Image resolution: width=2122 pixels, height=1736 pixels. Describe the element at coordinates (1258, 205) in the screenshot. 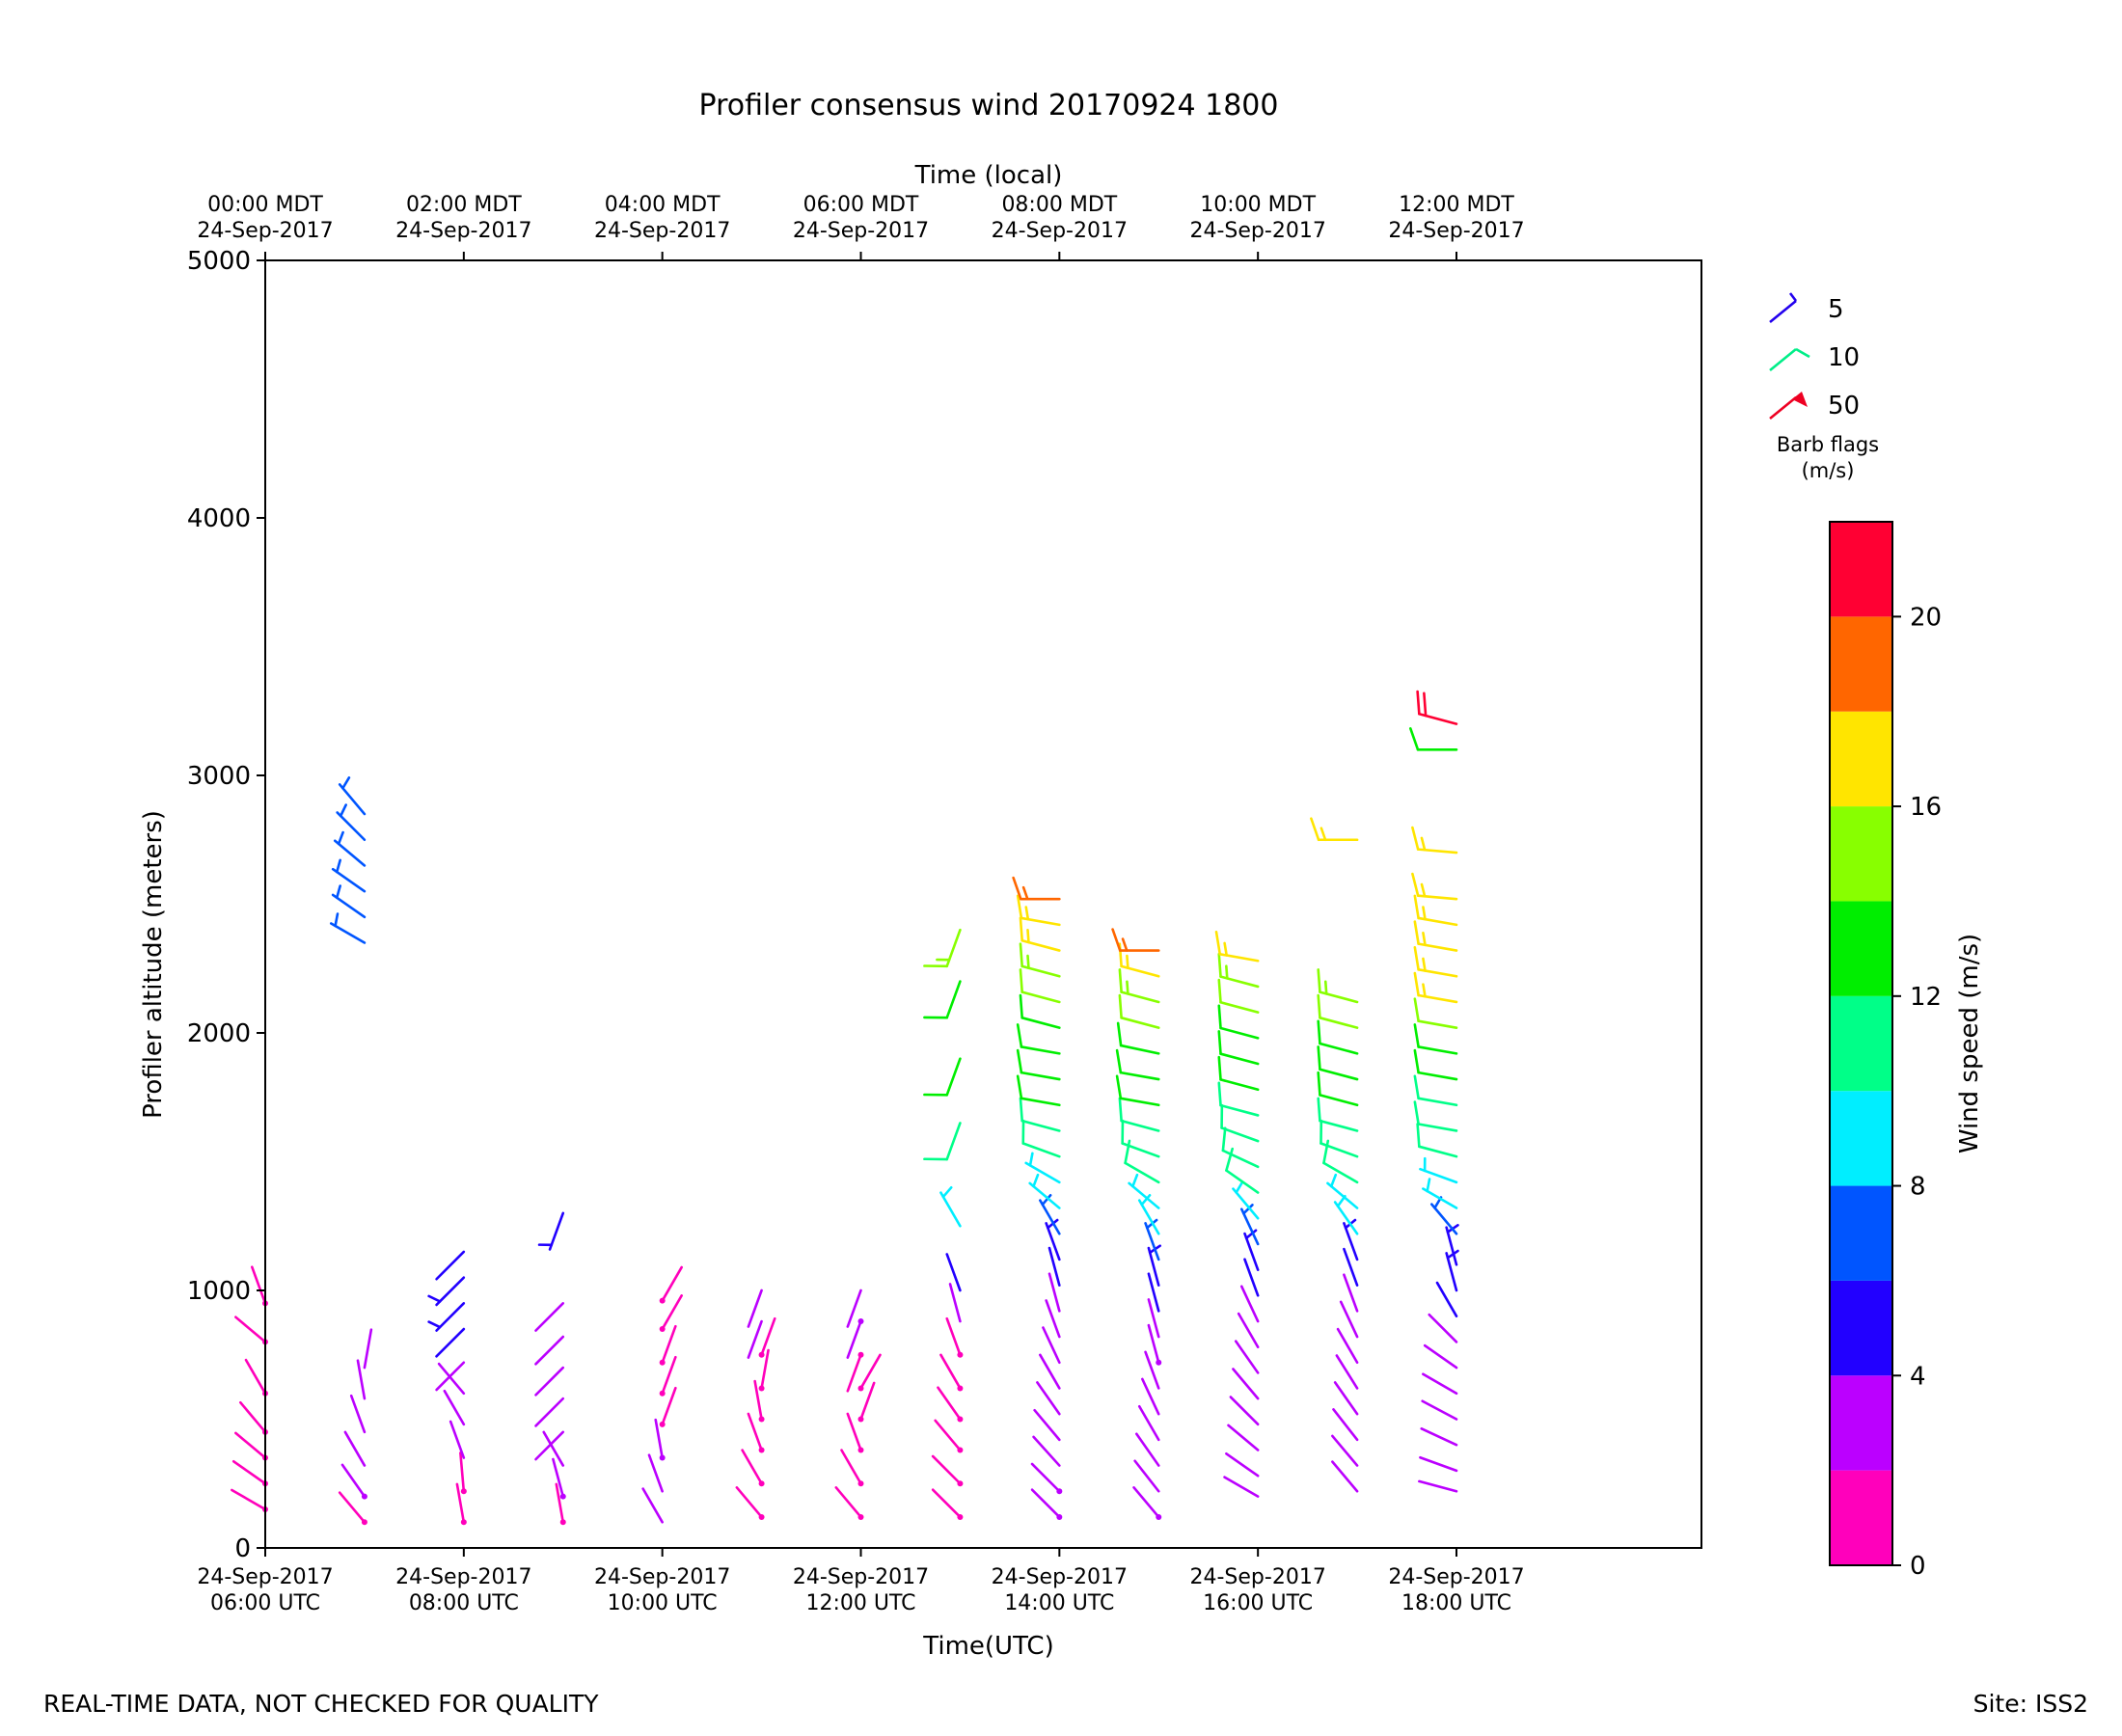

I see `top-tick-label-time: 10:00 MDT` at that location.